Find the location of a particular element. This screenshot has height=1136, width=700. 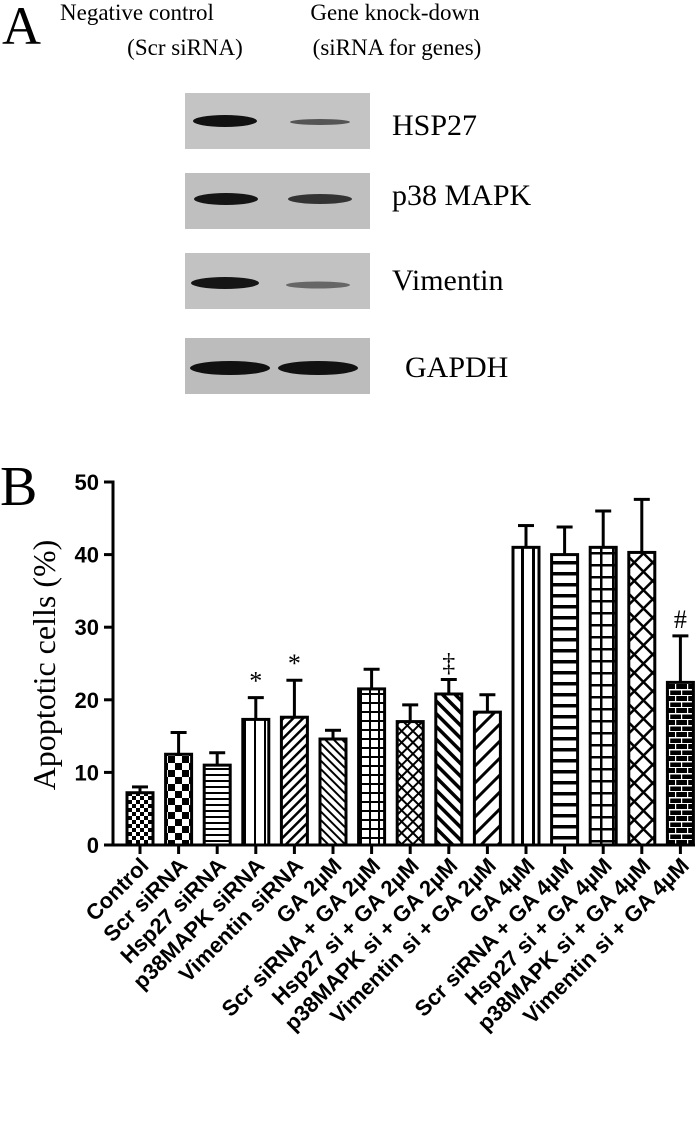

blot-p38 is located at coordinates (277, 201).